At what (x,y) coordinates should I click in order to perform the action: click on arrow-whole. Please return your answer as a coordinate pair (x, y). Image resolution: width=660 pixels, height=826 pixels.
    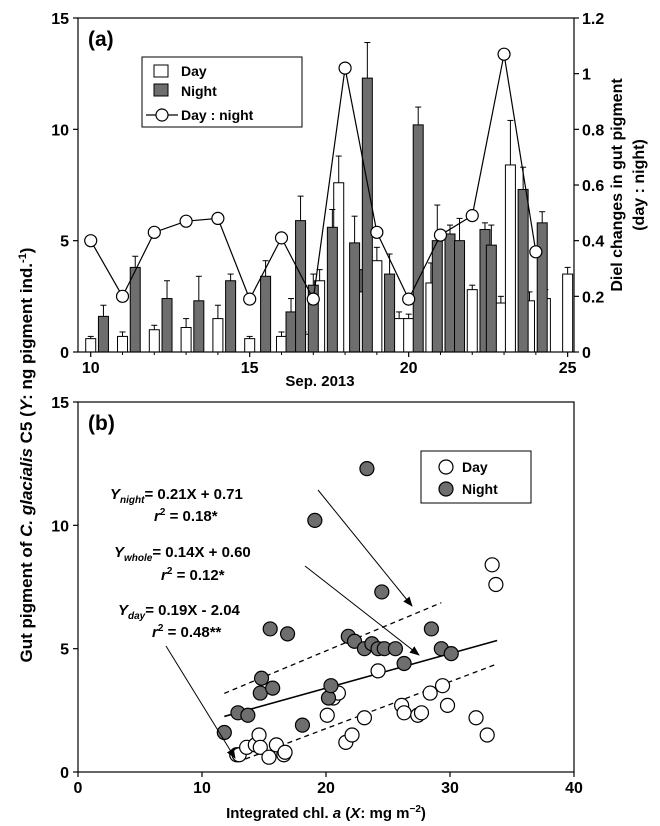
    Looking at the image, I should click on (362, 610).